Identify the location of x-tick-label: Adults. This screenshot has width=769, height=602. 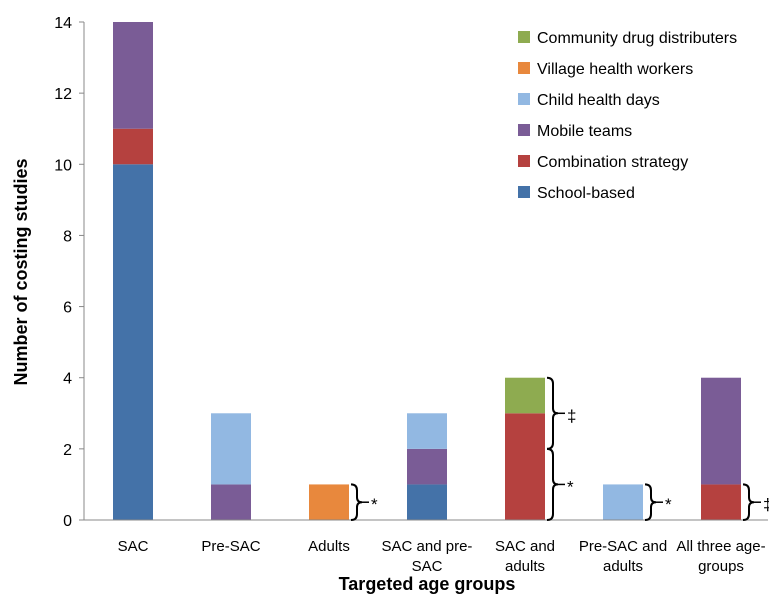
(329, 546).